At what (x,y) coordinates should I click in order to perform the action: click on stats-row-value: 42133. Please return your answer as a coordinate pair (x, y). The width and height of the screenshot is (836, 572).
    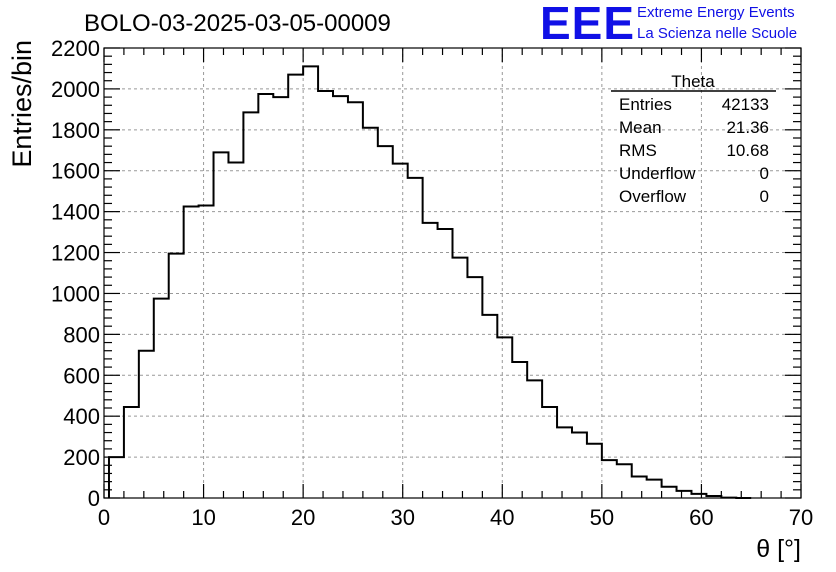
    Looking at the image, I should click on (745, 104).